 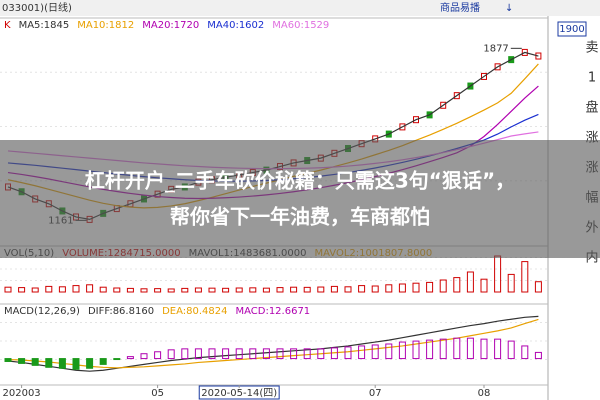 I want to click on legend-entry: MA40:1602, so click(x=235, y=25).